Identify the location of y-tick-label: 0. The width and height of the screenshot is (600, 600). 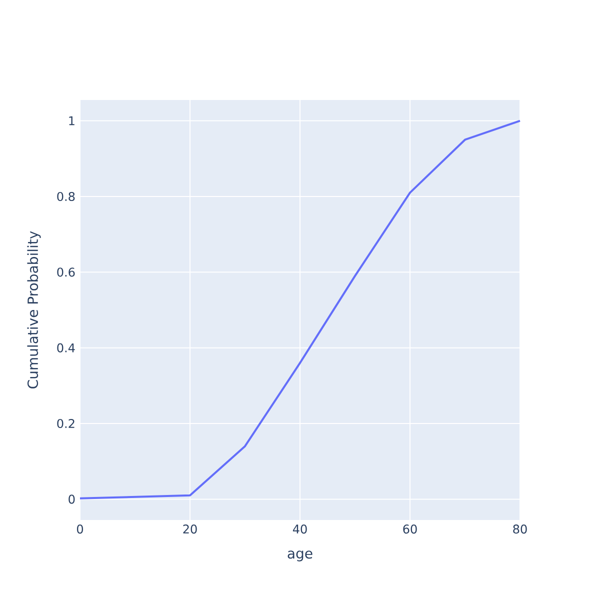
(71, 499).